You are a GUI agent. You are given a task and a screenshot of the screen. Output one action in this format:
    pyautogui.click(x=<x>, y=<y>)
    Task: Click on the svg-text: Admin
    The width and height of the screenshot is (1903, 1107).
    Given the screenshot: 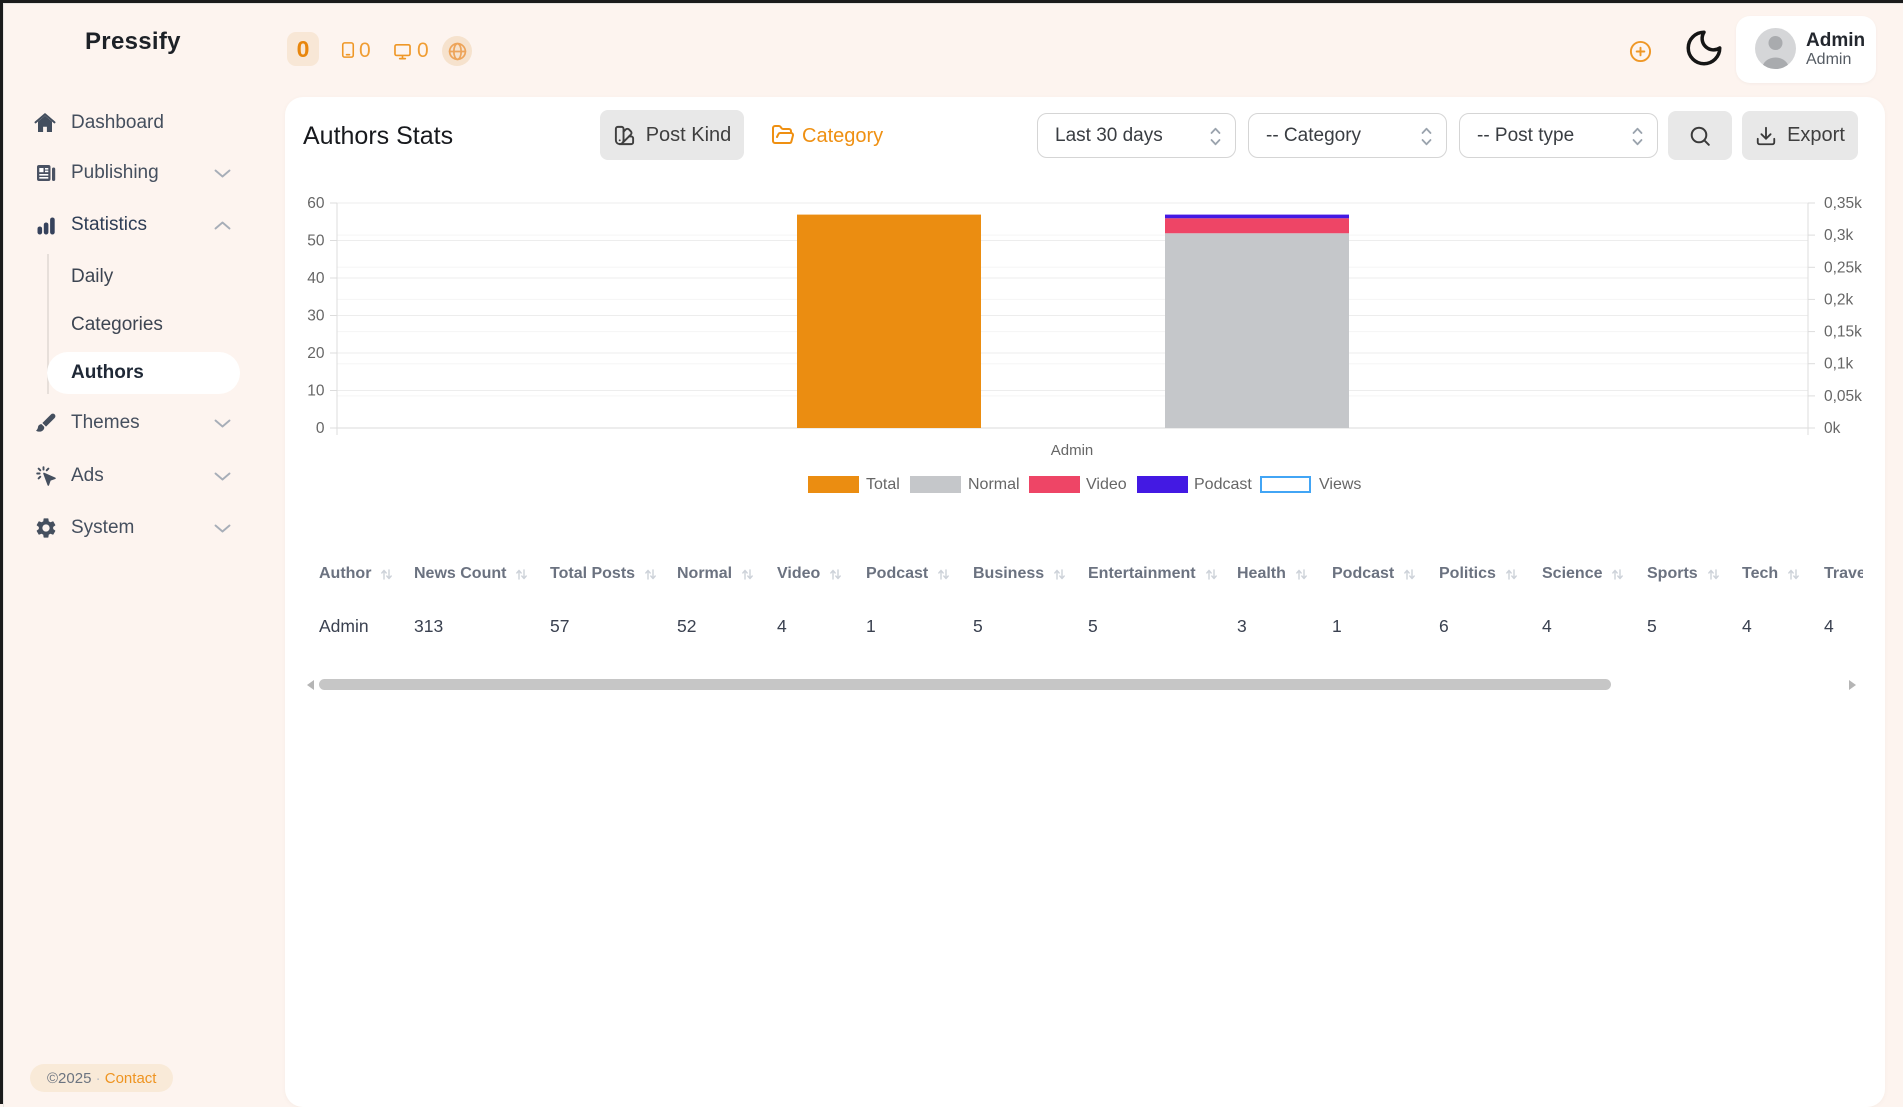 What is the action you would take?
    pyautogui.click(x=1072, y=450)
    